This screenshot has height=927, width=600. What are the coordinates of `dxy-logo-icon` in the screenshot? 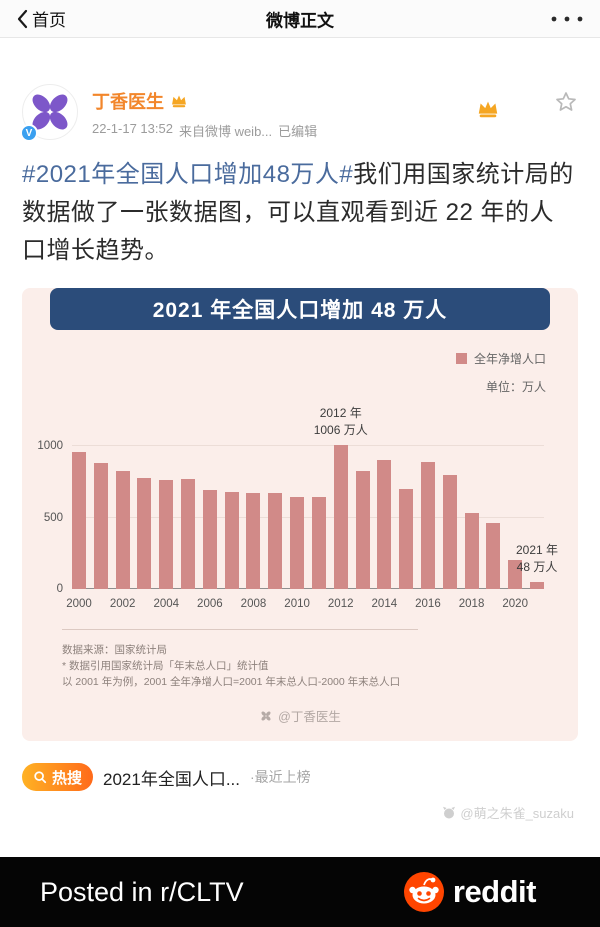 It's located at (50, 112).